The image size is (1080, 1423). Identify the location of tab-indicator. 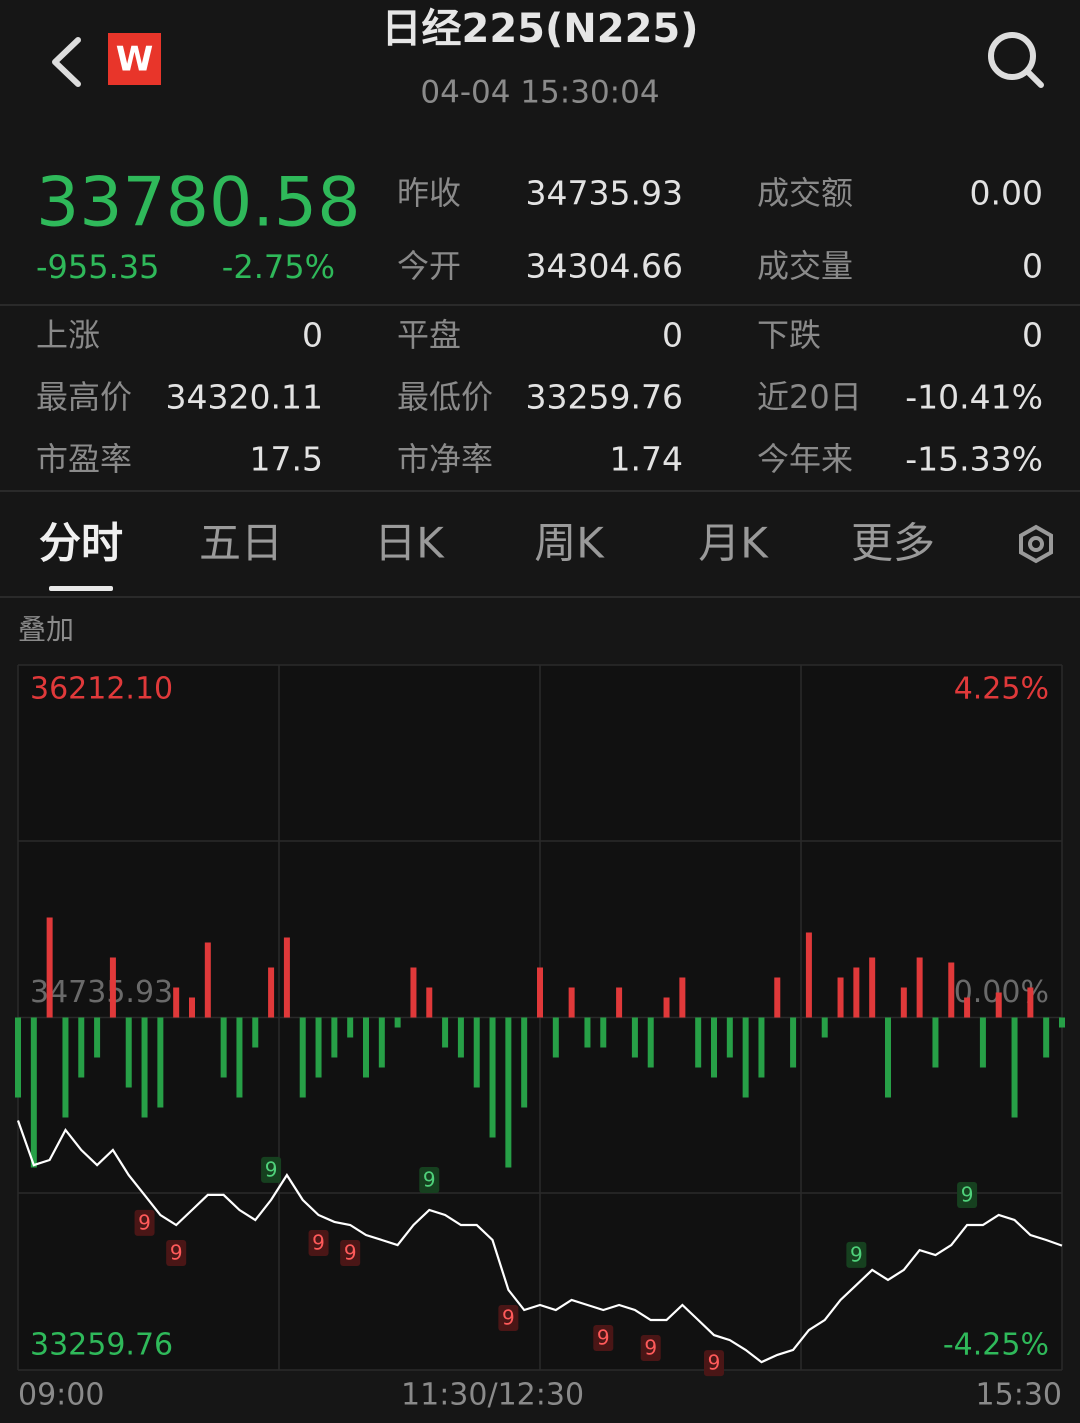
(81, 588).